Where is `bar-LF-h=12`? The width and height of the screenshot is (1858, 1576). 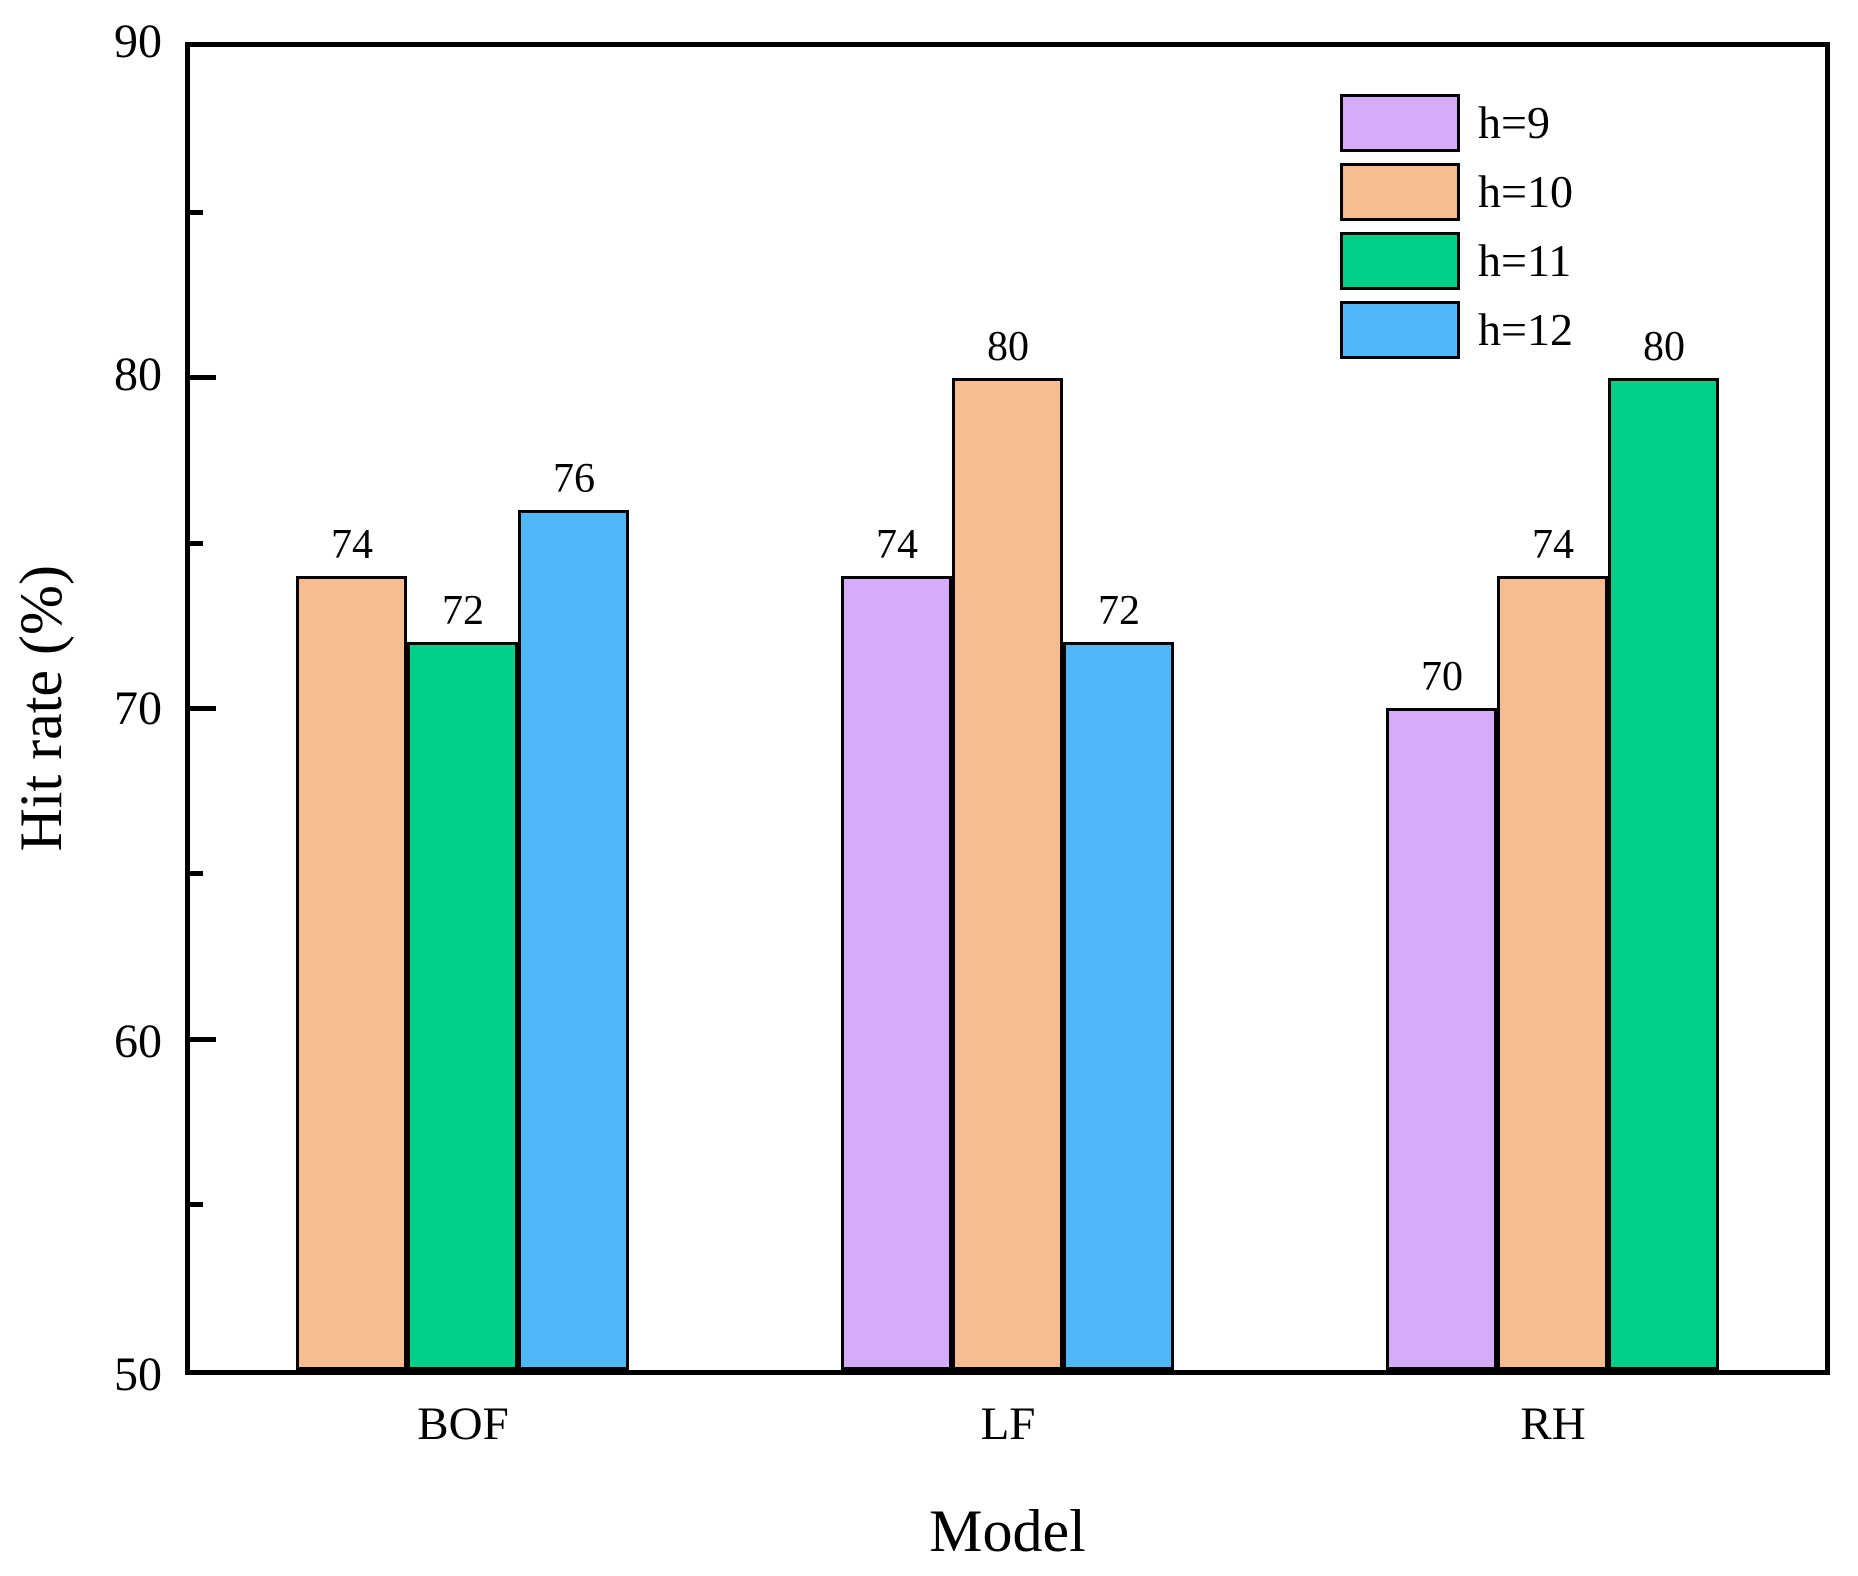 bar-LF-h=12 is located at coordinates (1118, 1006).